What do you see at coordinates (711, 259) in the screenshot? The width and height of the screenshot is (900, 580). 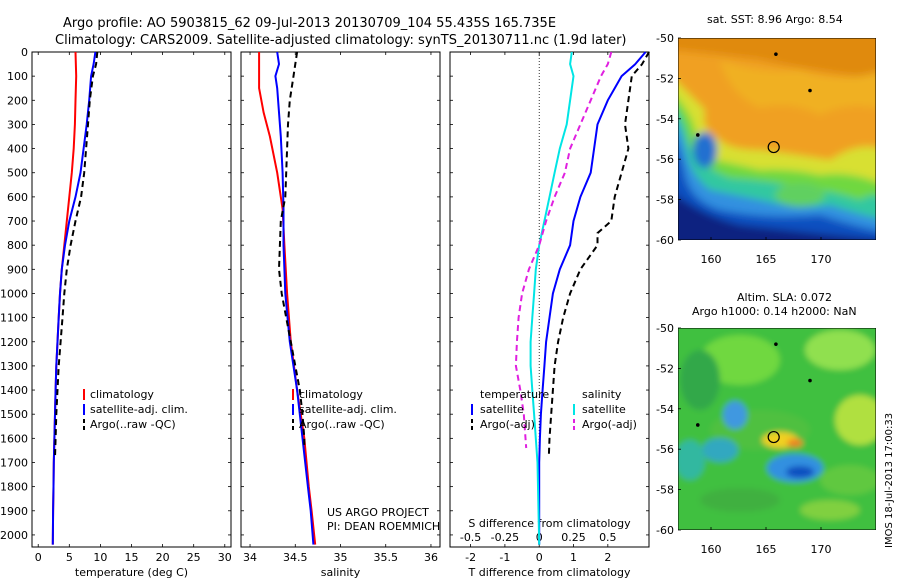 I see `sst_map-xtick-label-160: 160` at bounding box center [711, 259].